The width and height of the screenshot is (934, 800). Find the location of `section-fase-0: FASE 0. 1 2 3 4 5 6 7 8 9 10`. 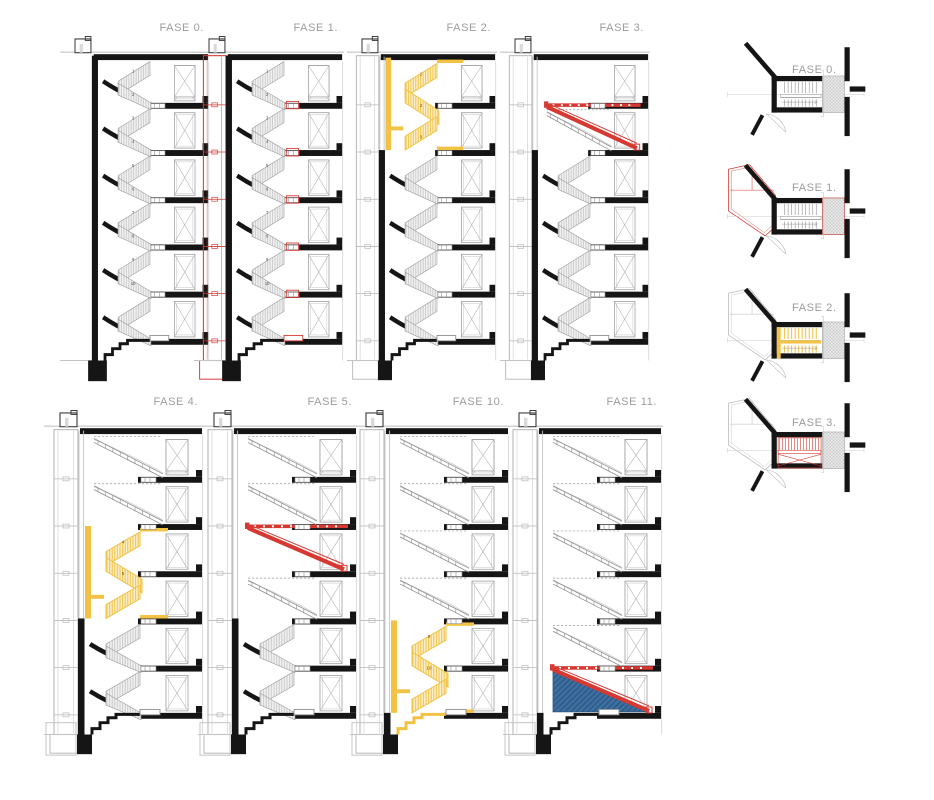

section-fase-0: FASE 0. 1 2 3 4 5 6 7 8 9 10 is located at coordinates (135, 206).